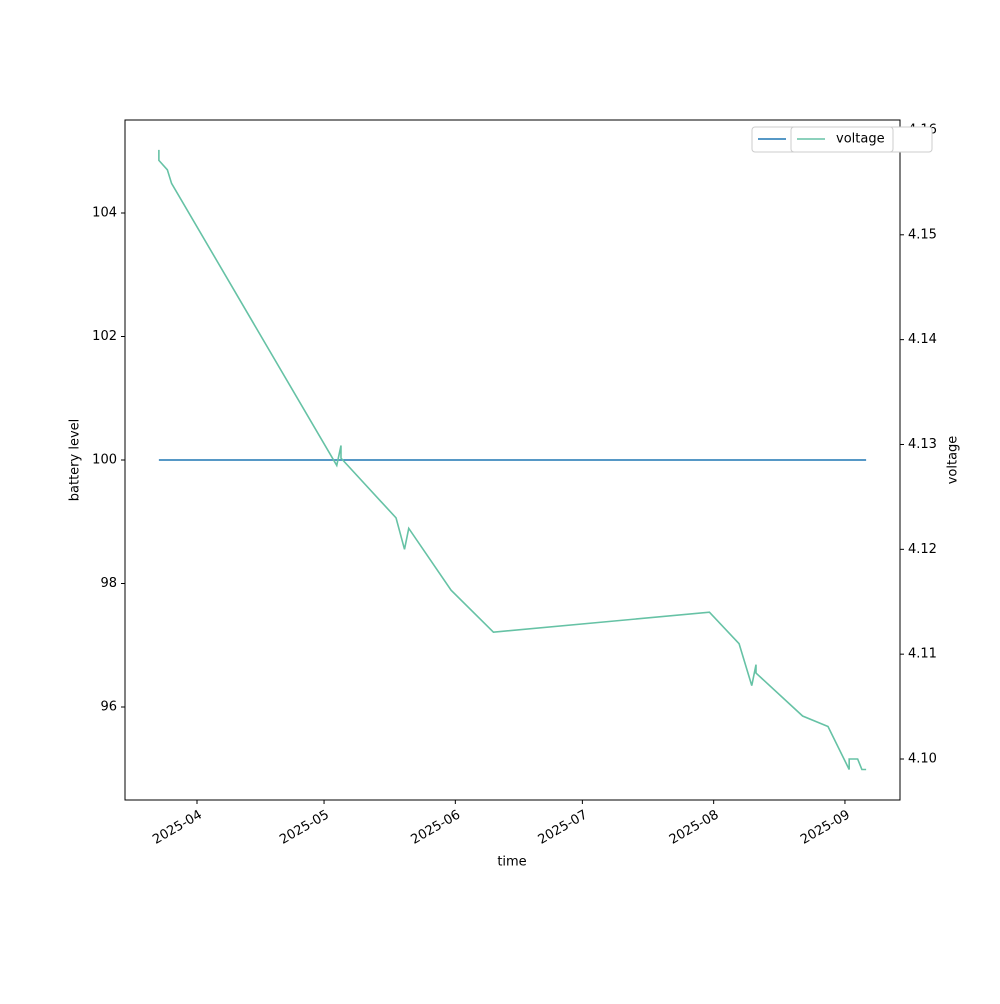 This screenshot has width=1000, height=1004. Describe the element at coordinates (177, 828) in the screenshot. I see `x-tick-label: 2025-04` at that location.